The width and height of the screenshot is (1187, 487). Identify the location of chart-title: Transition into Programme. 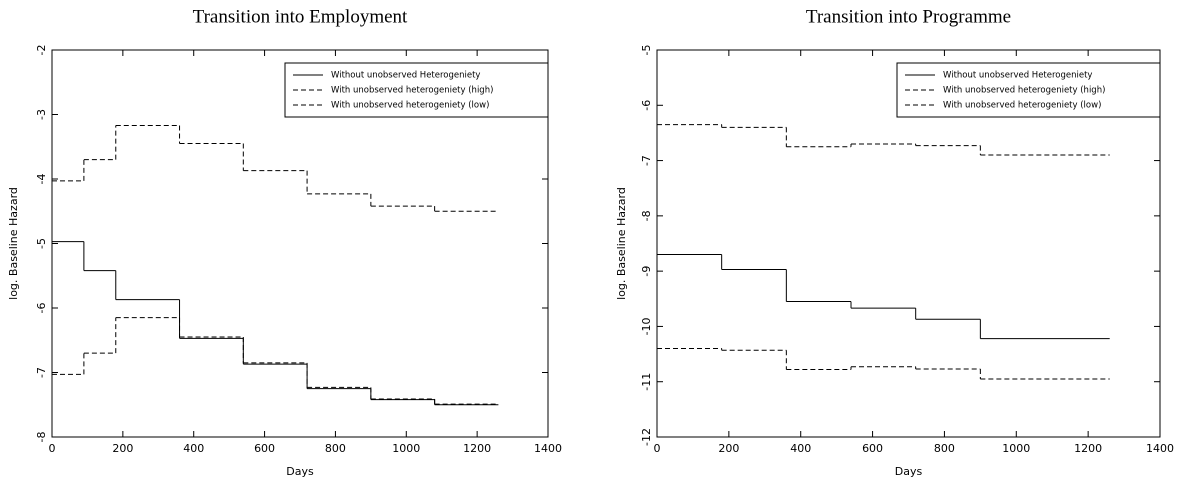
(908, 16).